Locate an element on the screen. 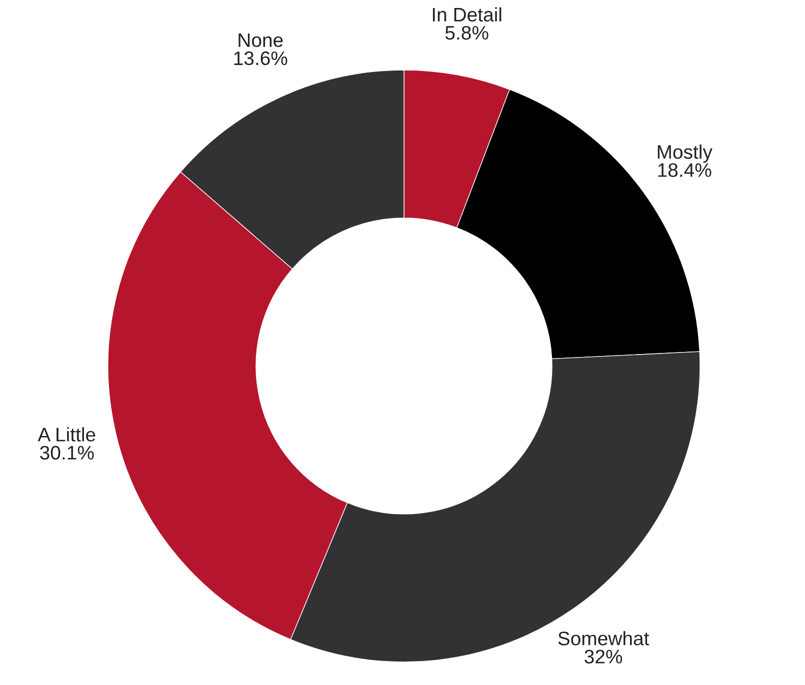  data-label: 13.6% is located at coordinates (261, 58).